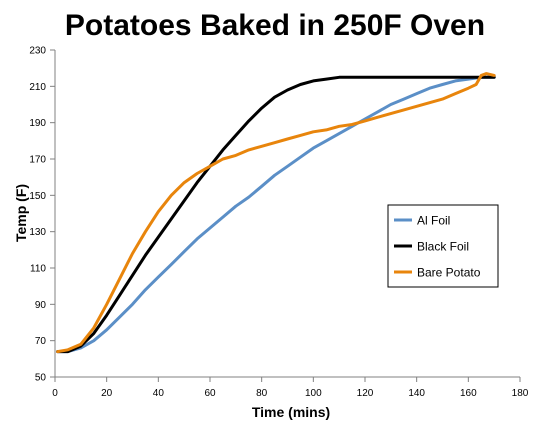  Describe the element at coordinates (449, 273) in the screenshot. I see `legend-entry: Bare Potato` at that location.